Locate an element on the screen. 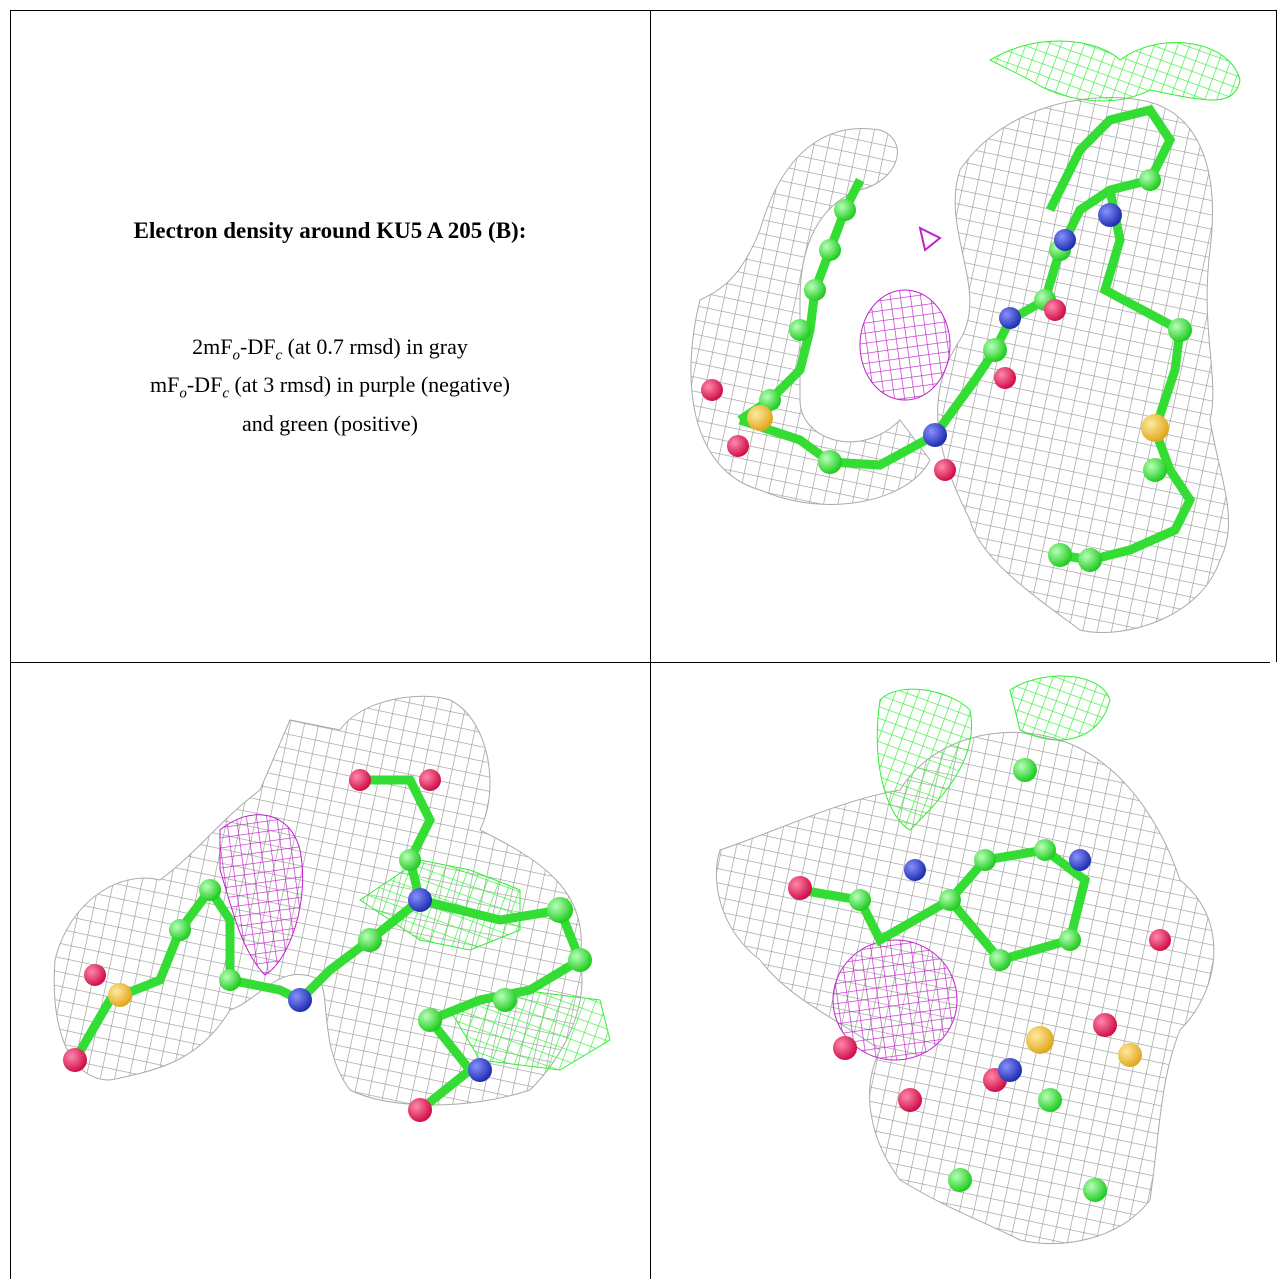  text-run: and green (positive) is located at coordinates (330, 423).